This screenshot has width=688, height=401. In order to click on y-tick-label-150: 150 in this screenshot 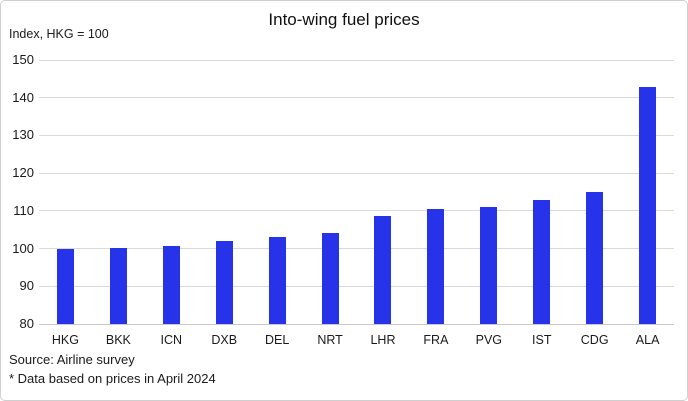, I will do `click(23, 59)`.